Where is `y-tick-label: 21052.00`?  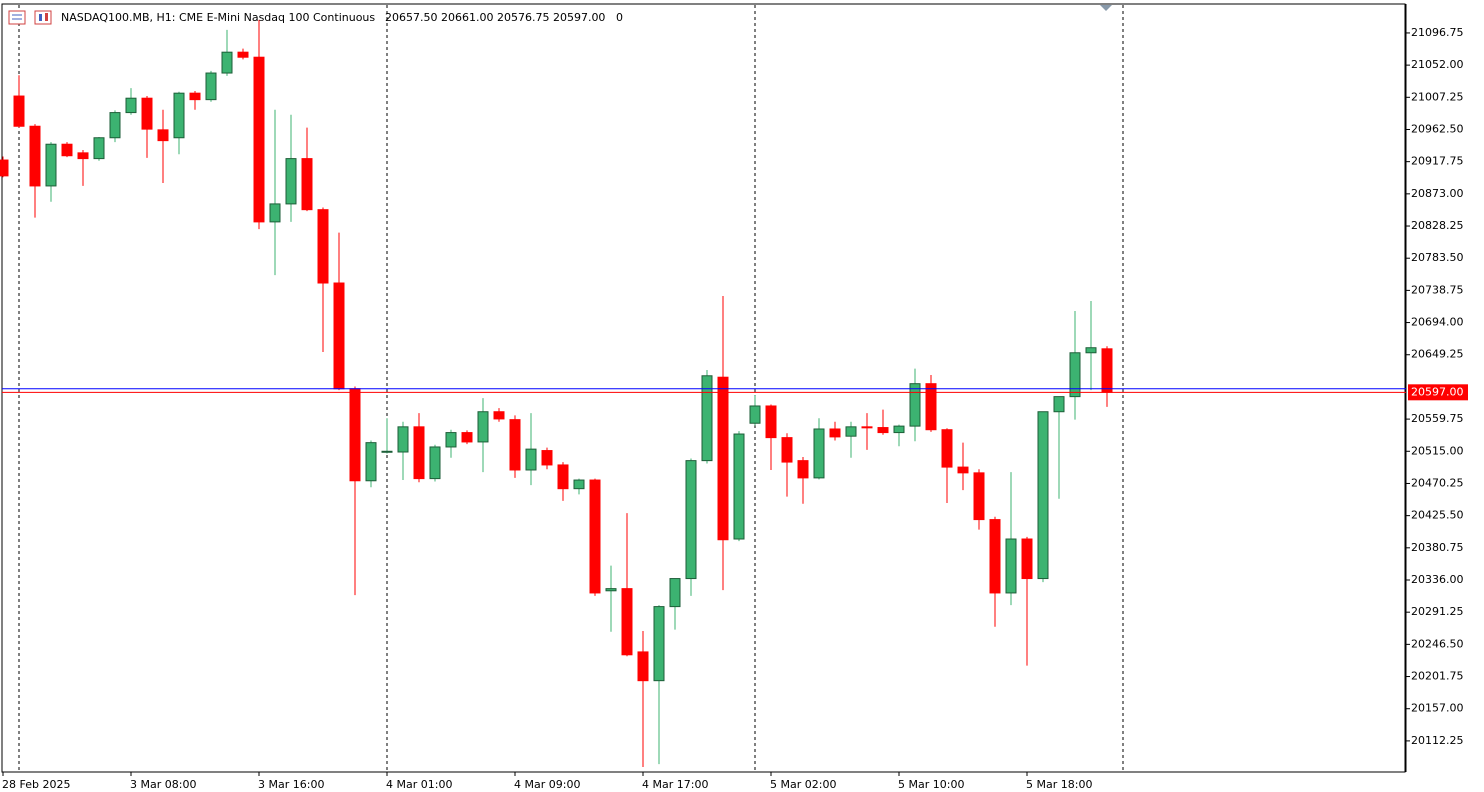
y-tick-label: 21052.00 is located at coordinates (1437, 64).